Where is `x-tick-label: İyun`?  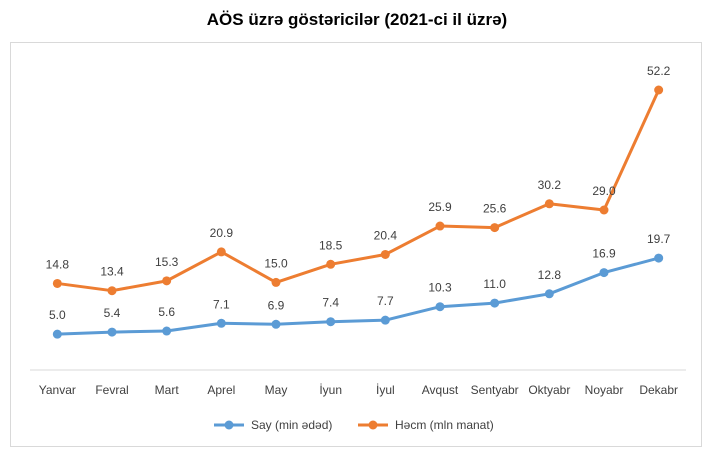 x-tick-label: İyun is located at coordinates (330, 390).